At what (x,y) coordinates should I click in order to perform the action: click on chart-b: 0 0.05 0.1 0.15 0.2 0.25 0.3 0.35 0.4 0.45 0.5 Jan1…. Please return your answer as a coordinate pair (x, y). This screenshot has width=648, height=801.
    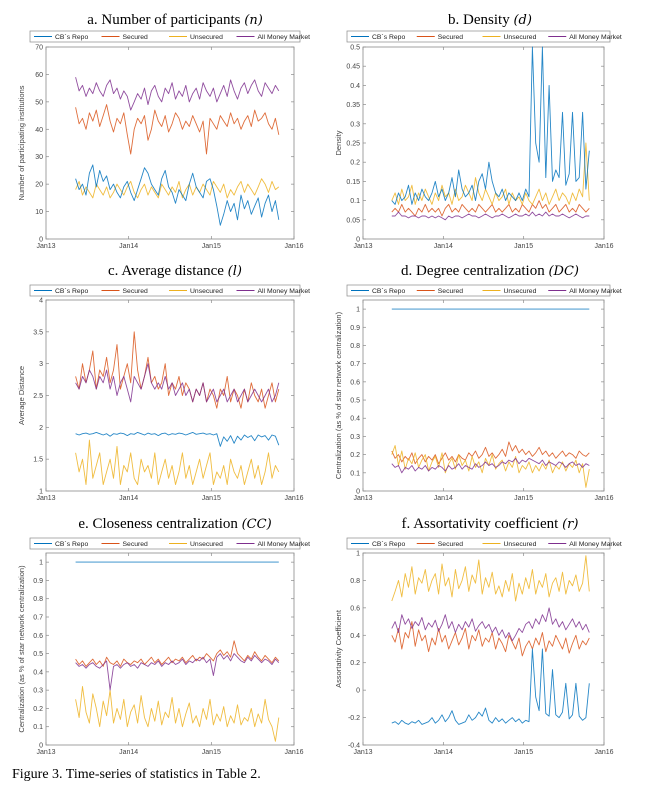
    Looking at the image, I should click on (478, 140).